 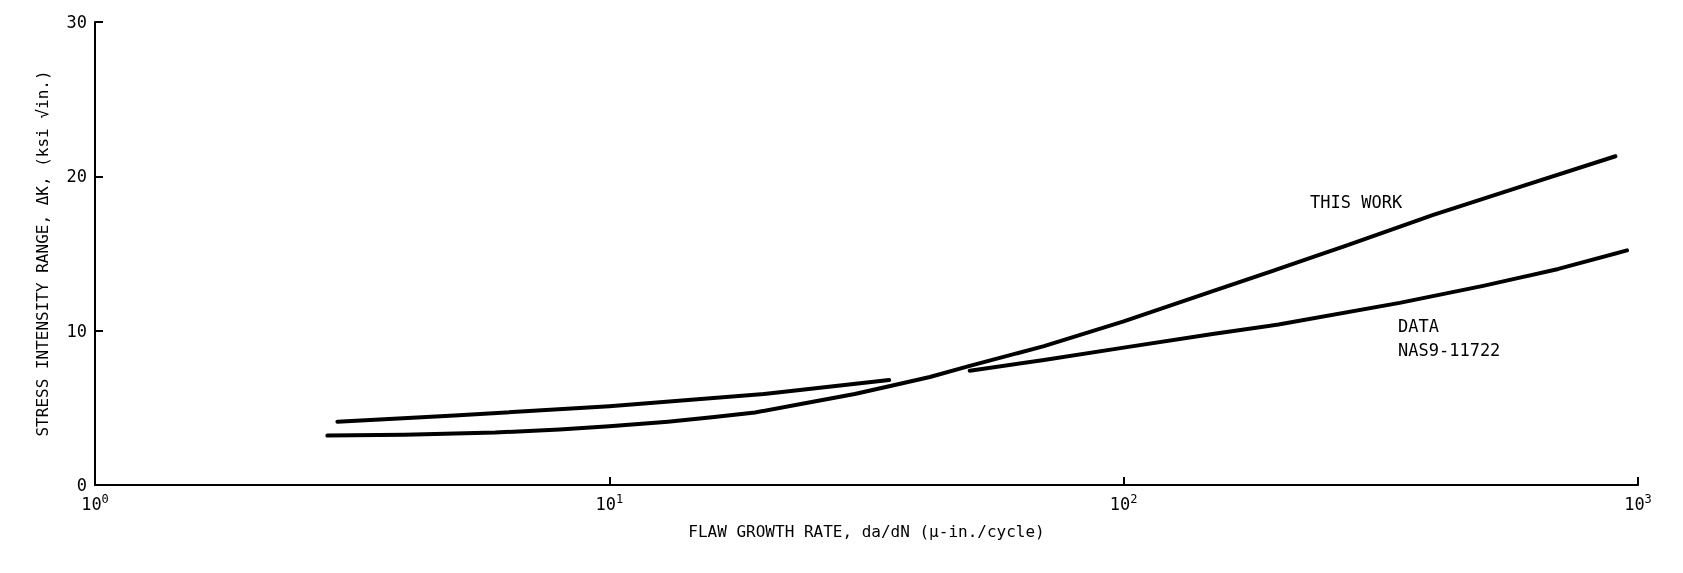 What do you see at coordinates (76, 22) in the screenshot?
I see `y-tick-label: 30` at bounding box center [76, 22].